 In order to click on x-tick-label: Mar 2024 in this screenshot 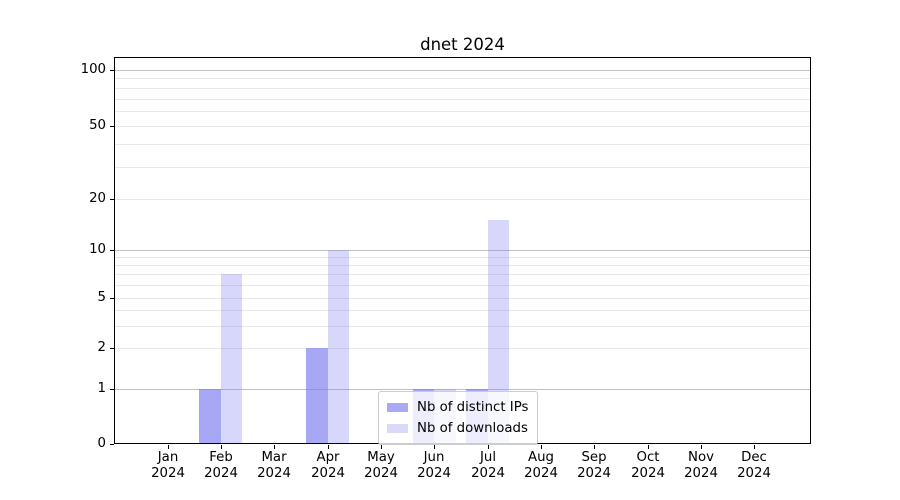, I will do `click(274, 465)`.